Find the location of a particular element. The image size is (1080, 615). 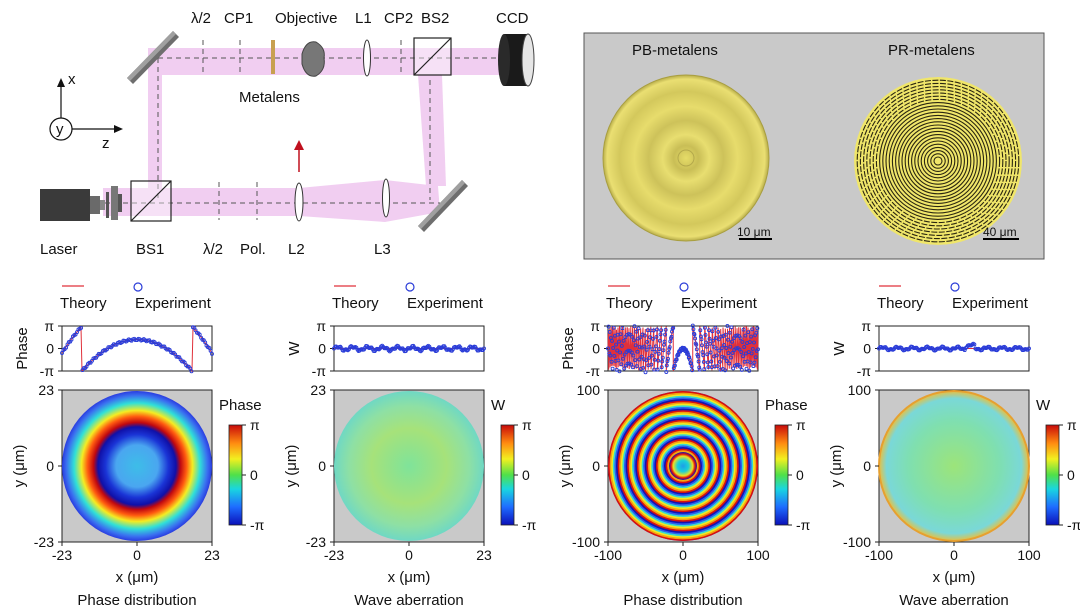

label-ccd: CCD is located at coordinates (512, 18).